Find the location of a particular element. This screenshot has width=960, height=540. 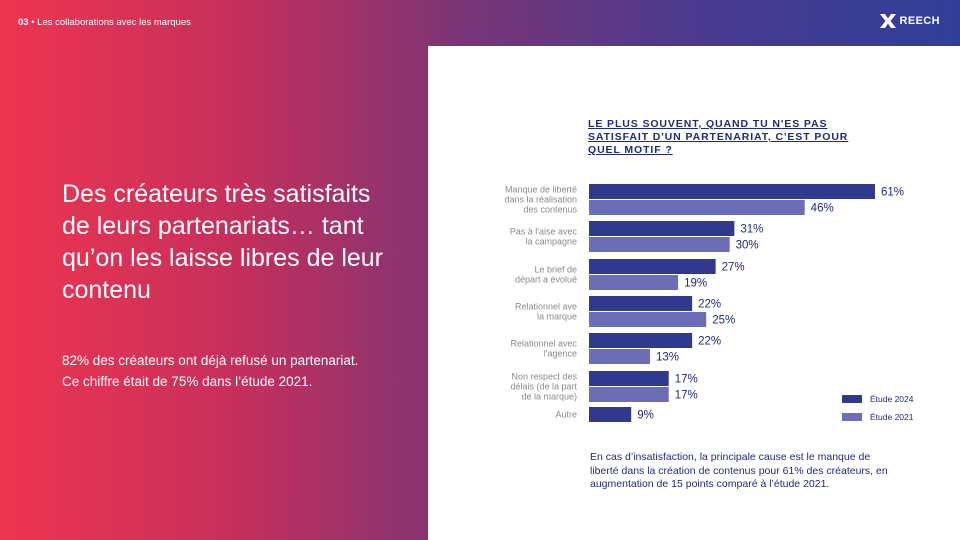

value-label: 61% is located at coordinates (892, 193).